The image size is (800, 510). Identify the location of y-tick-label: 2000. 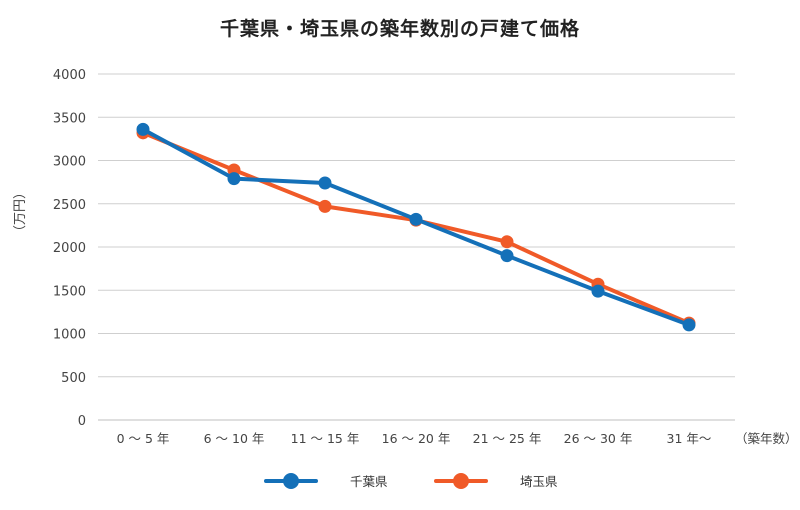
(69, 248).